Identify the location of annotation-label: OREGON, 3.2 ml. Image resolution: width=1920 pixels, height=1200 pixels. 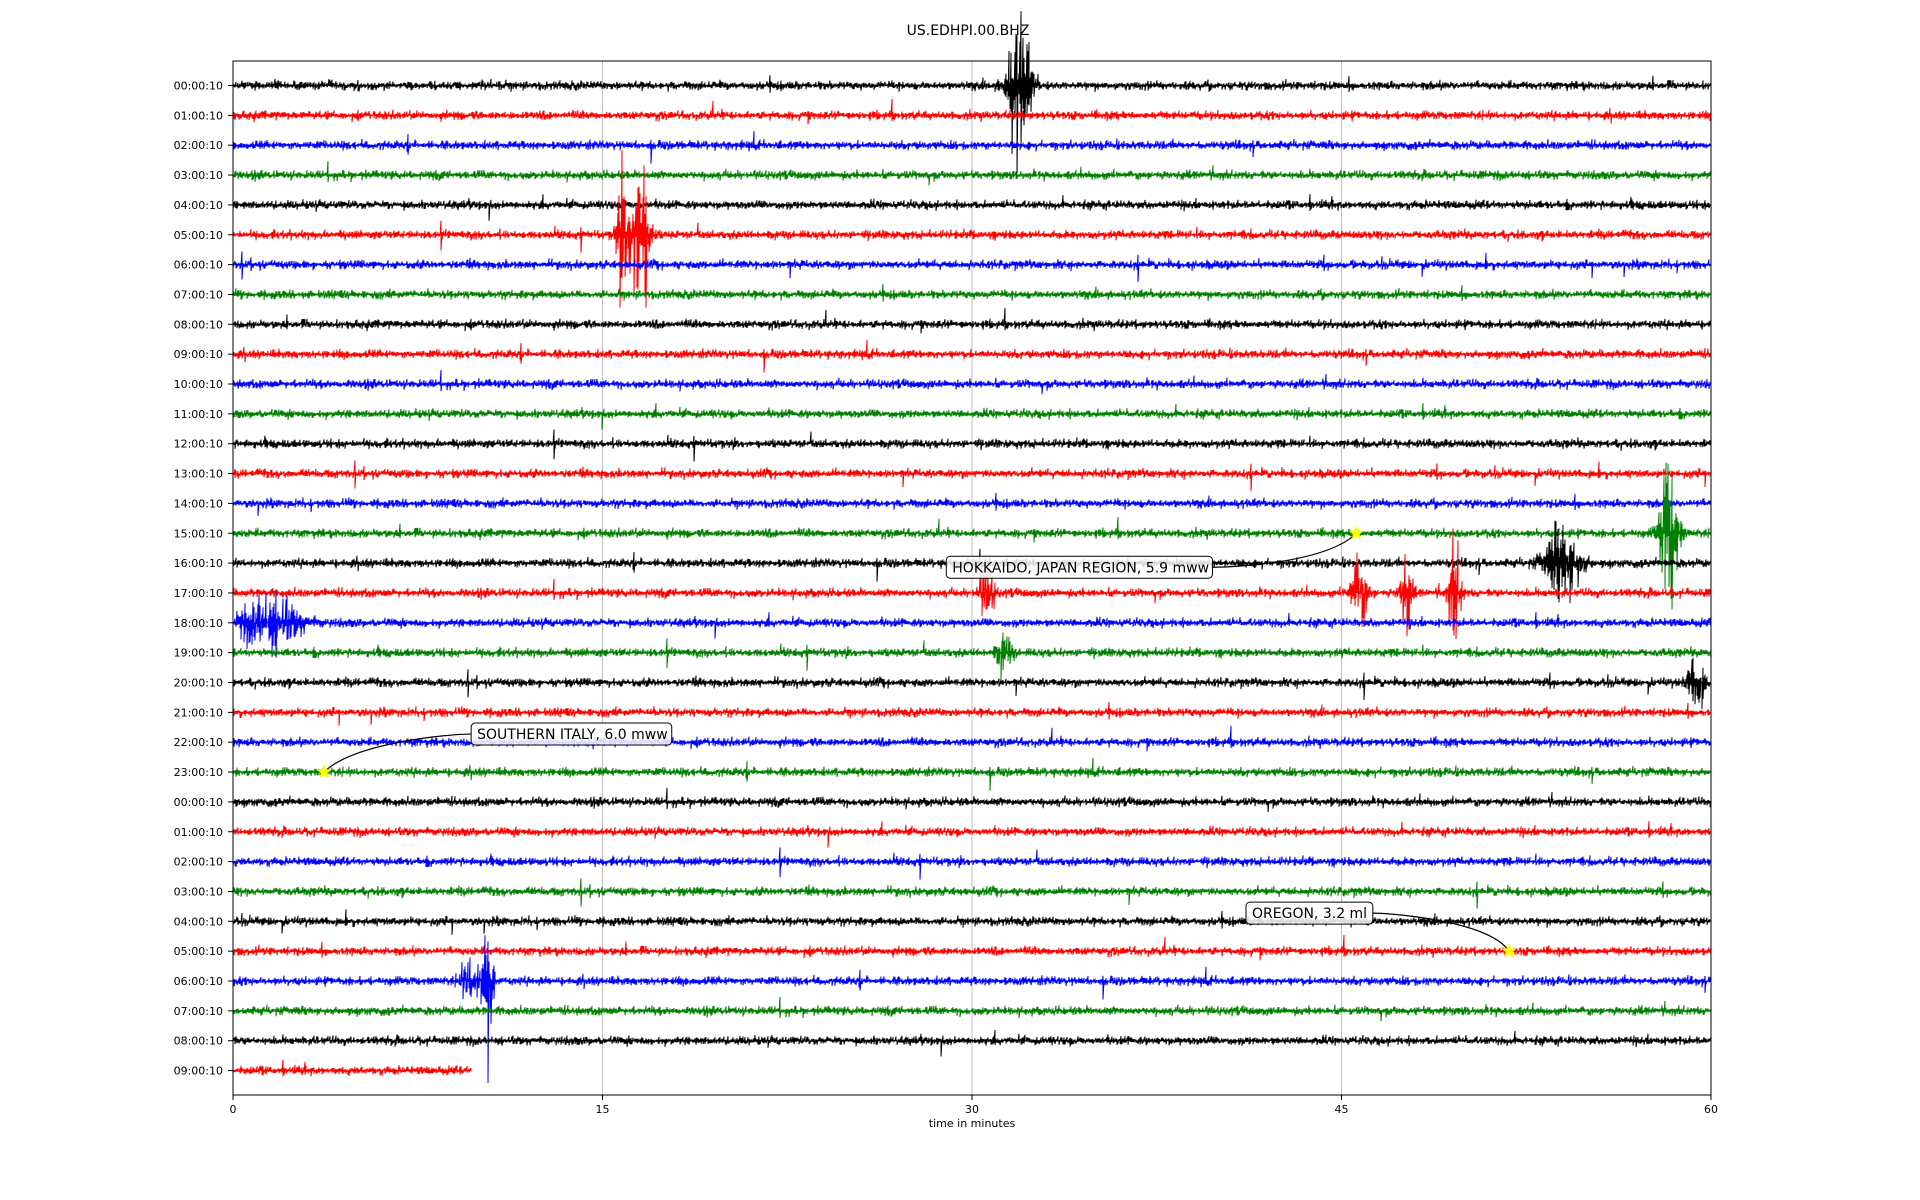
(1309, 914).